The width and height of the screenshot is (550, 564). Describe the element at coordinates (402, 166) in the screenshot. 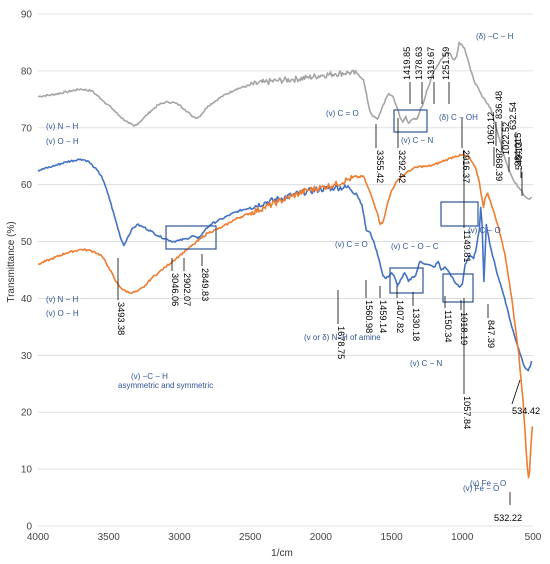

I see `peak-label-2: 3292.42` at that location.